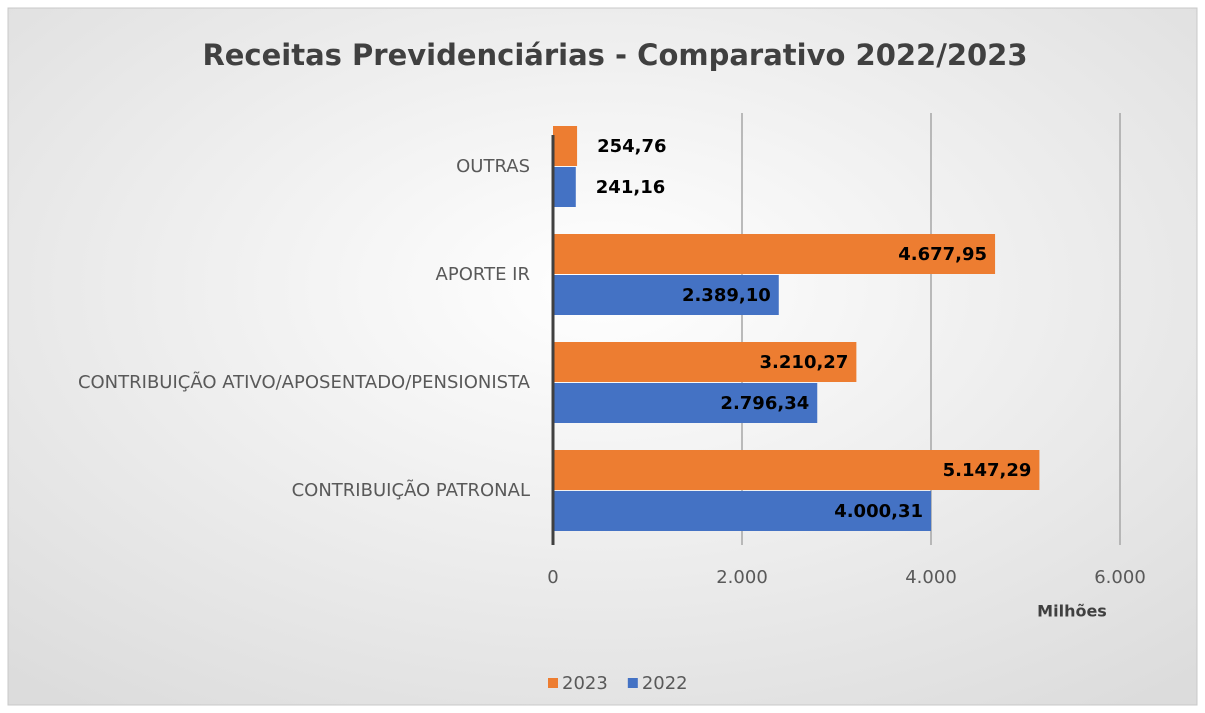 This screenshot has height=713, width=1205. I want to click on legend-label: 2023, so click(585, 683).